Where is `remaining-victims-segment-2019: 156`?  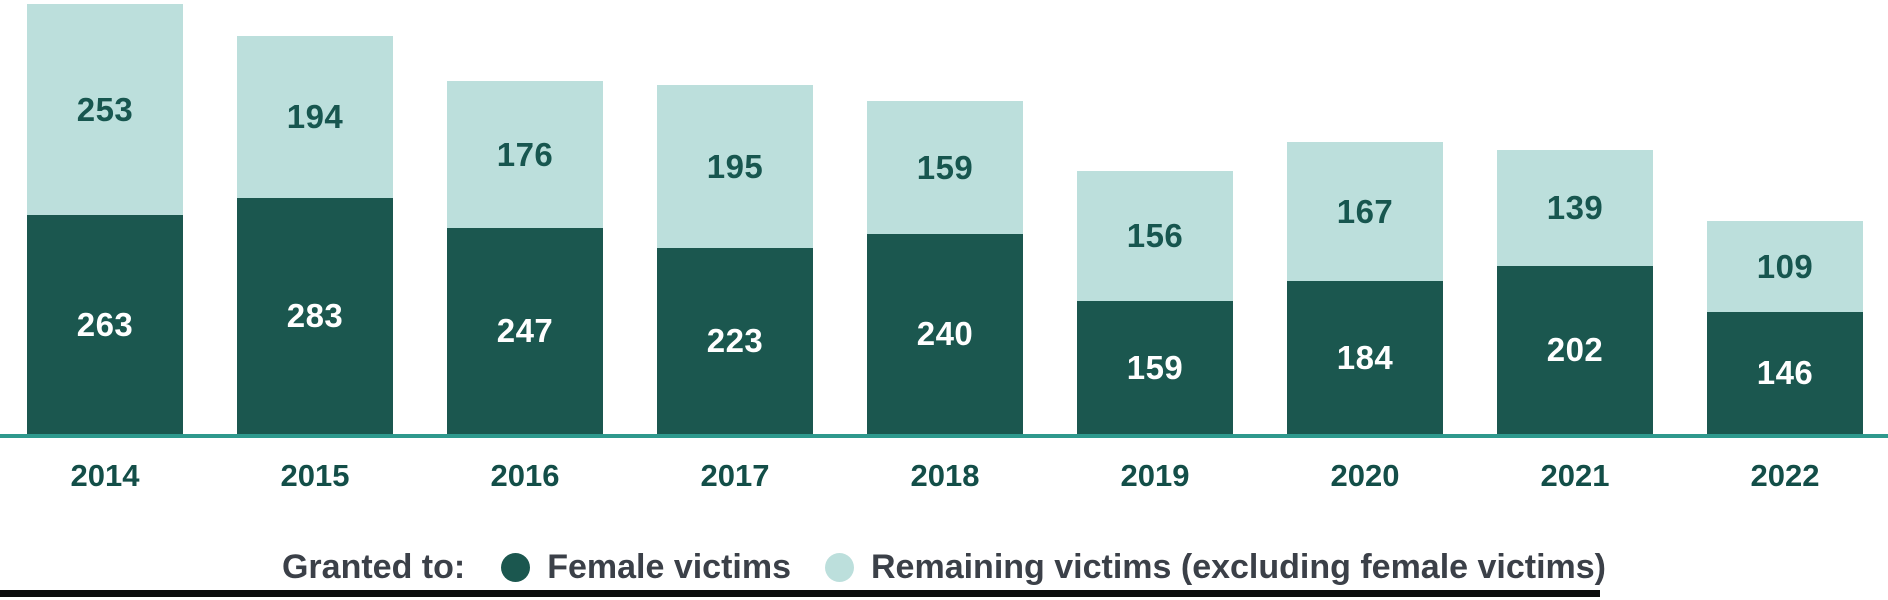 remaining-victims-segment-2019: 156 is located at coordinates (1155, 236).